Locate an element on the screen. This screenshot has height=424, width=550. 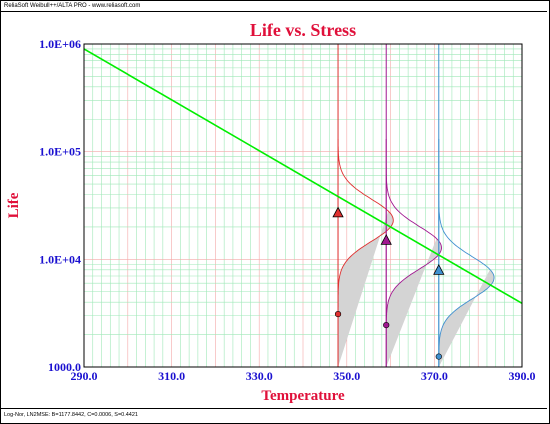
y-tick-label: 1.0E+04 is located at coordinates (60, 259).